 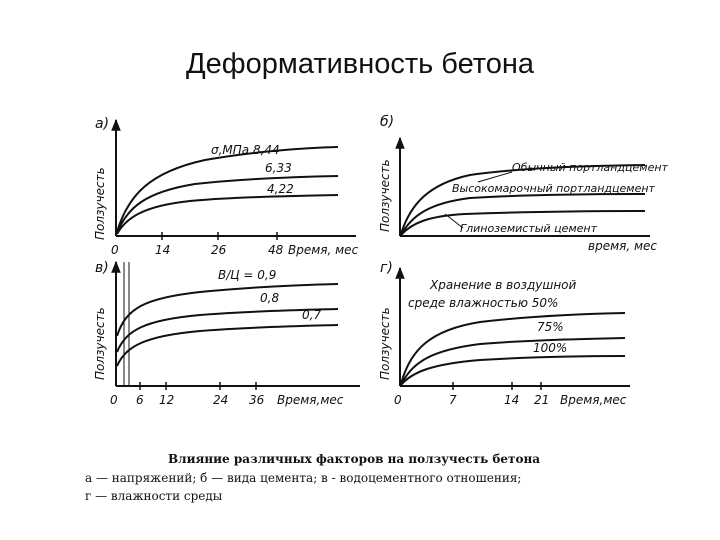 I want to click on panel-g-xtick: 7, so click(x=453, y=400).